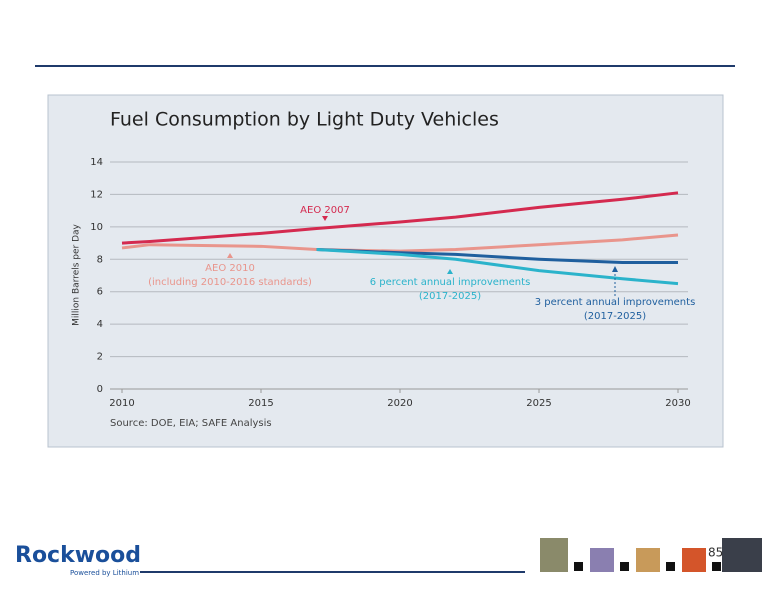  I want to click on x-tick-label: 2020, so click(399, 403).